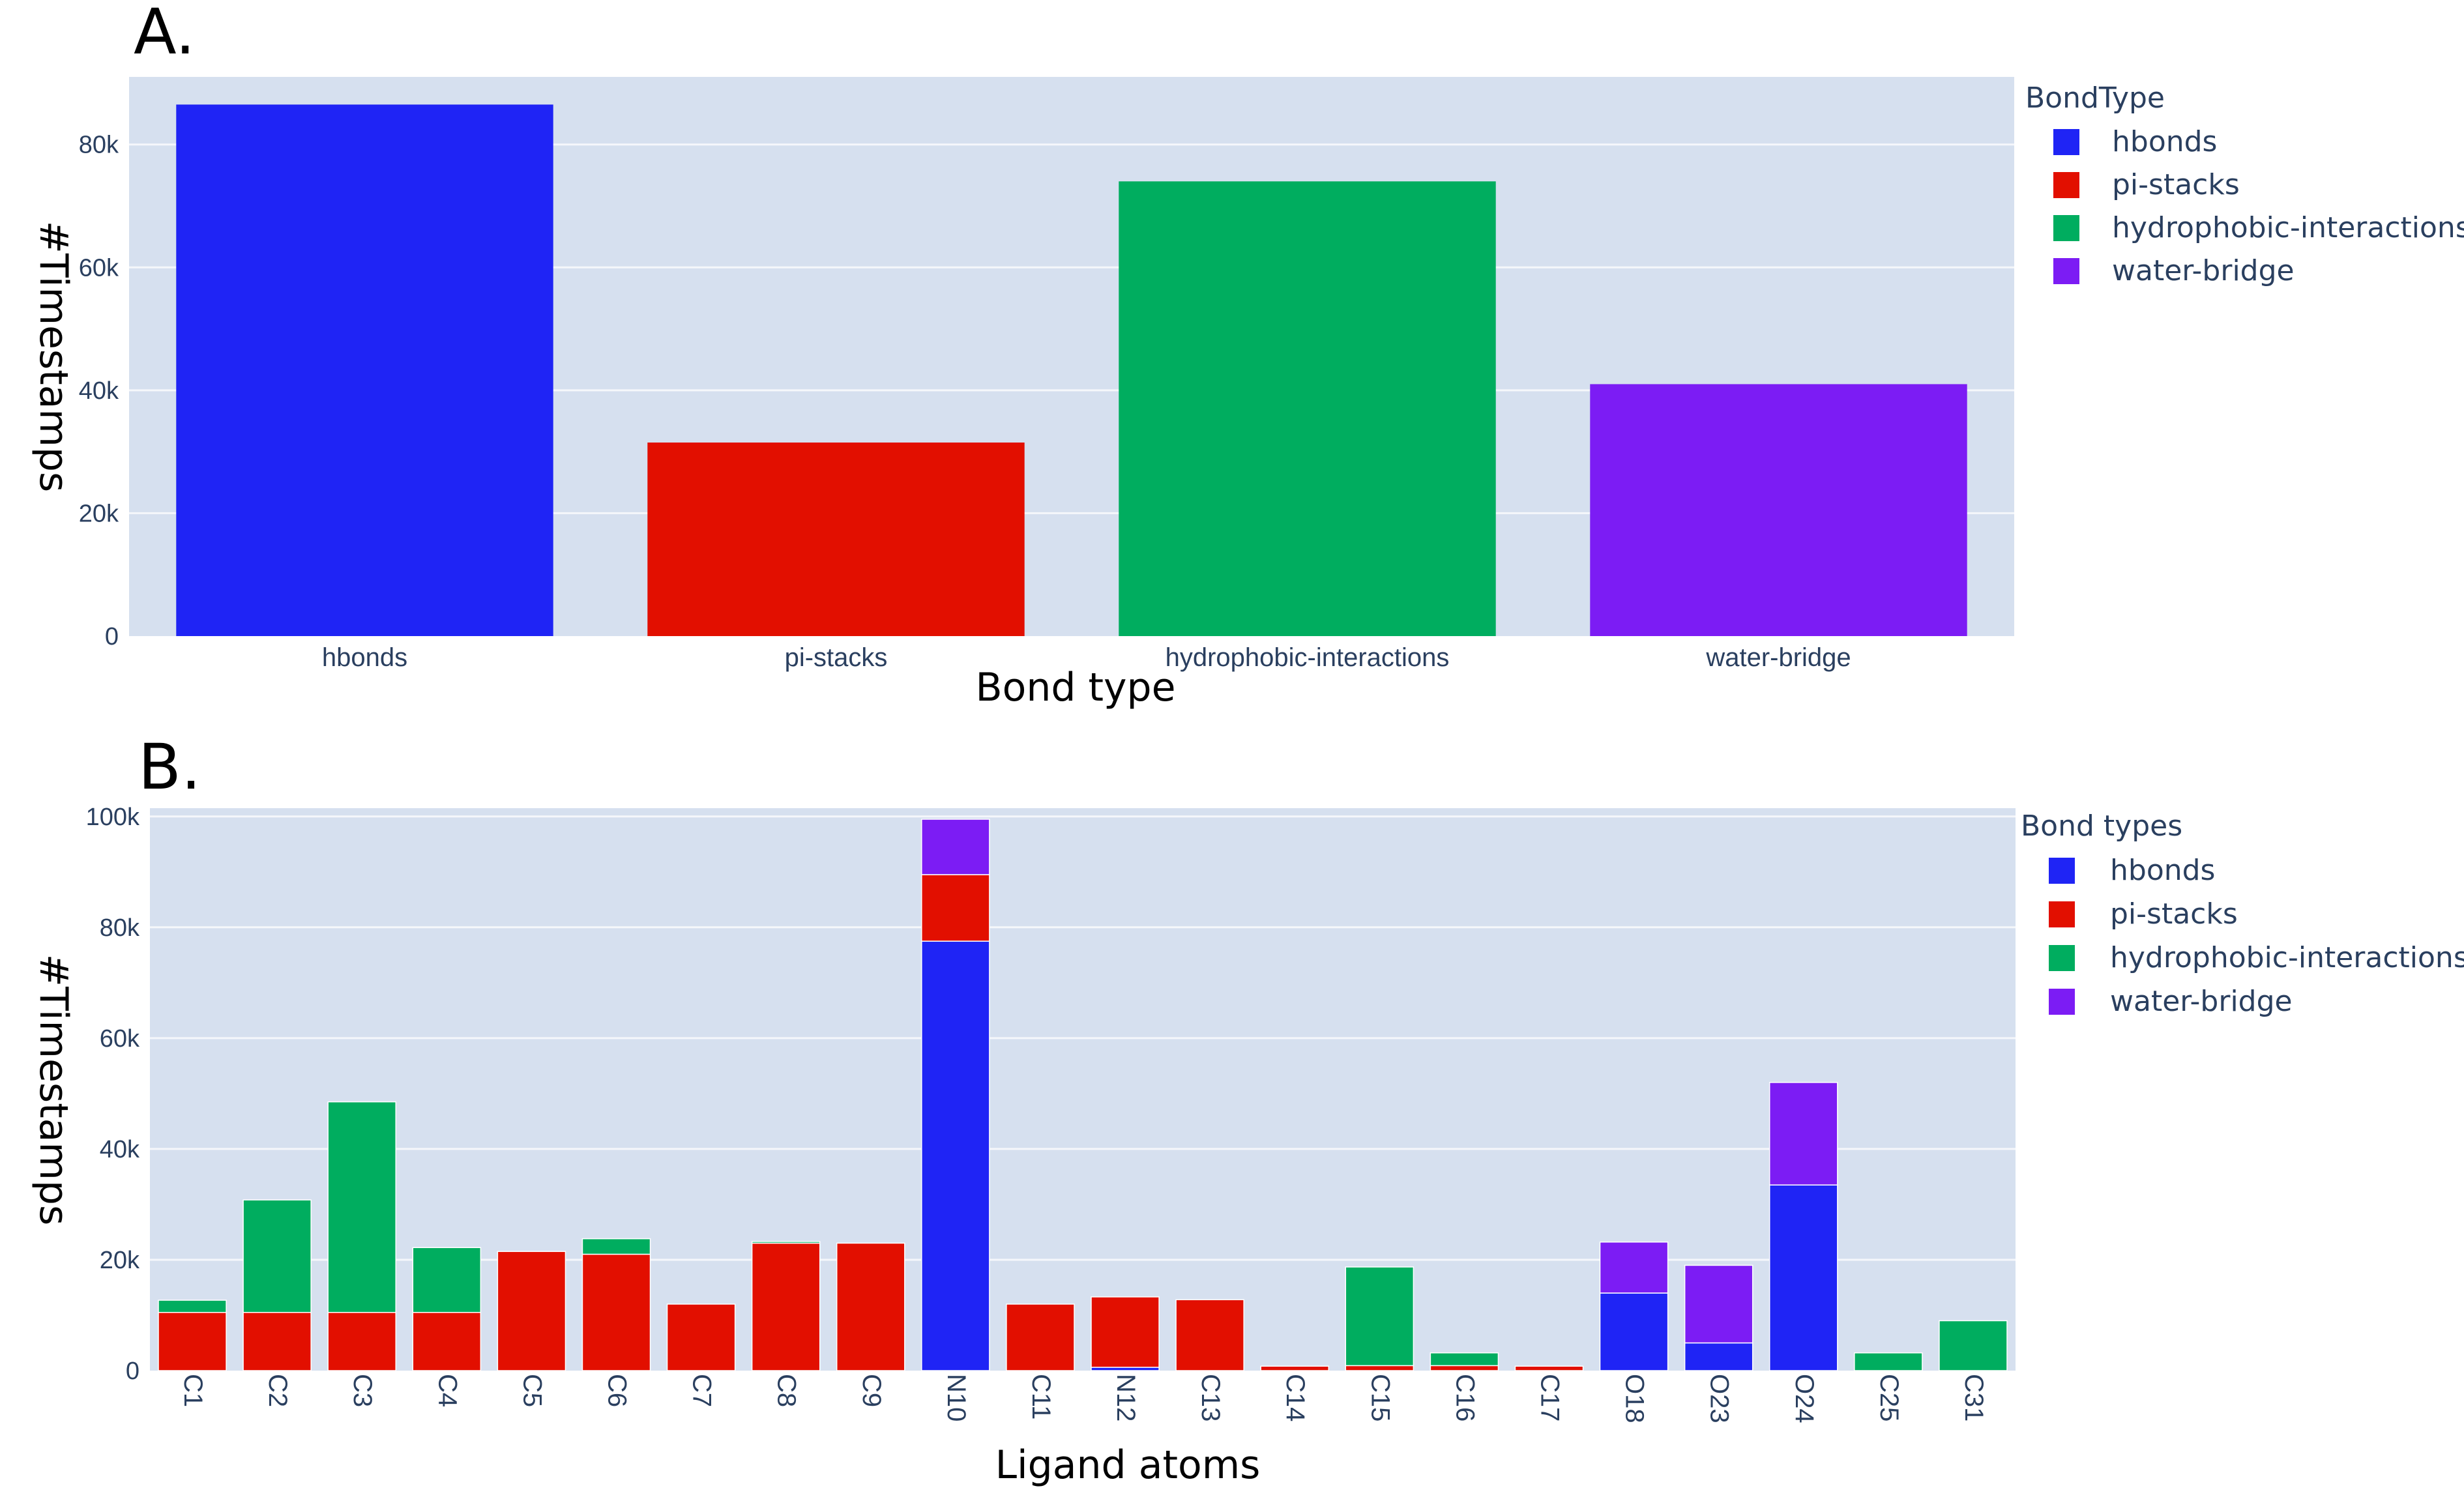 The width and height of the screenshot is (2464, 1499). I want to click on panel-b-y-tick-label: 40k, so click(120, 1149).